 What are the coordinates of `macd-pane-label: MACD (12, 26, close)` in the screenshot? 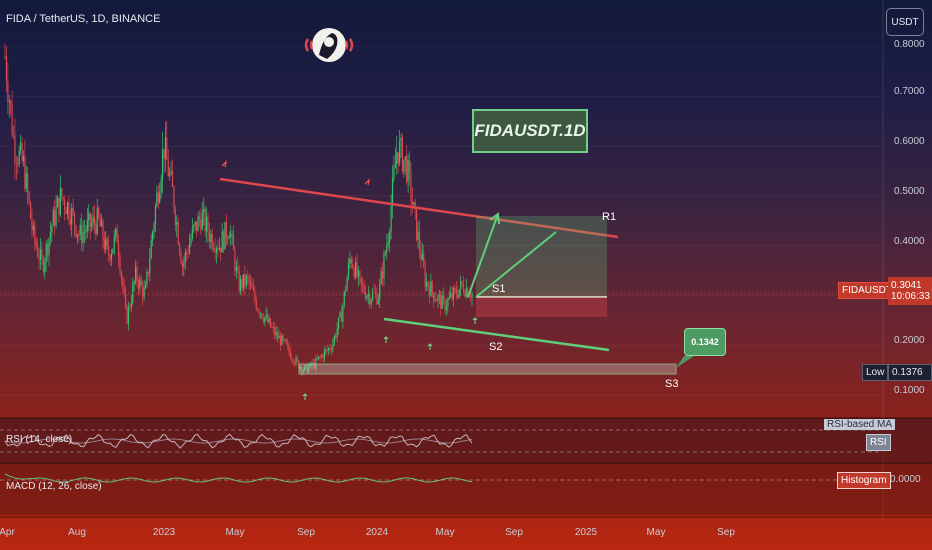 It's located at (54, 486).